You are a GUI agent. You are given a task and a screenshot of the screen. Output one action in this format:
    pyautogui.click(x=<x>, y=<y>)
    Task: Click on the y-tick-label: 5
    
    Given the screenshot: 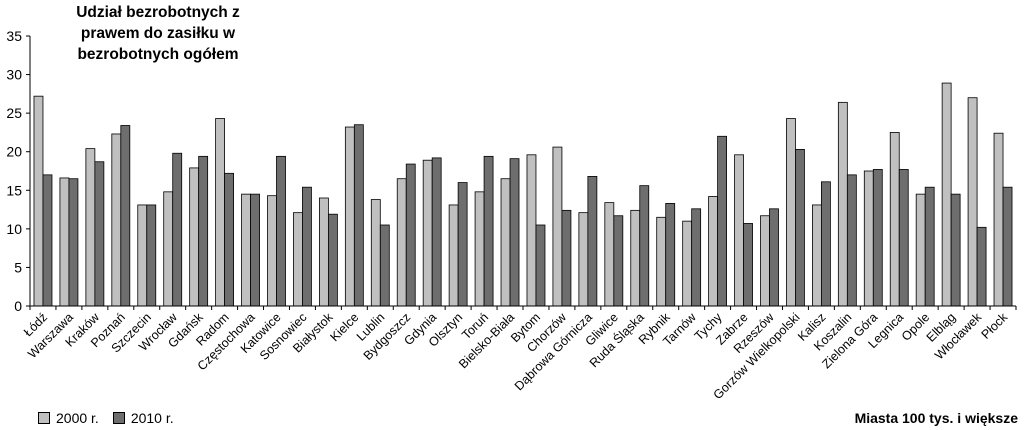 What is the action you would take?
    pyautogui.click(x=18, y=267)
    